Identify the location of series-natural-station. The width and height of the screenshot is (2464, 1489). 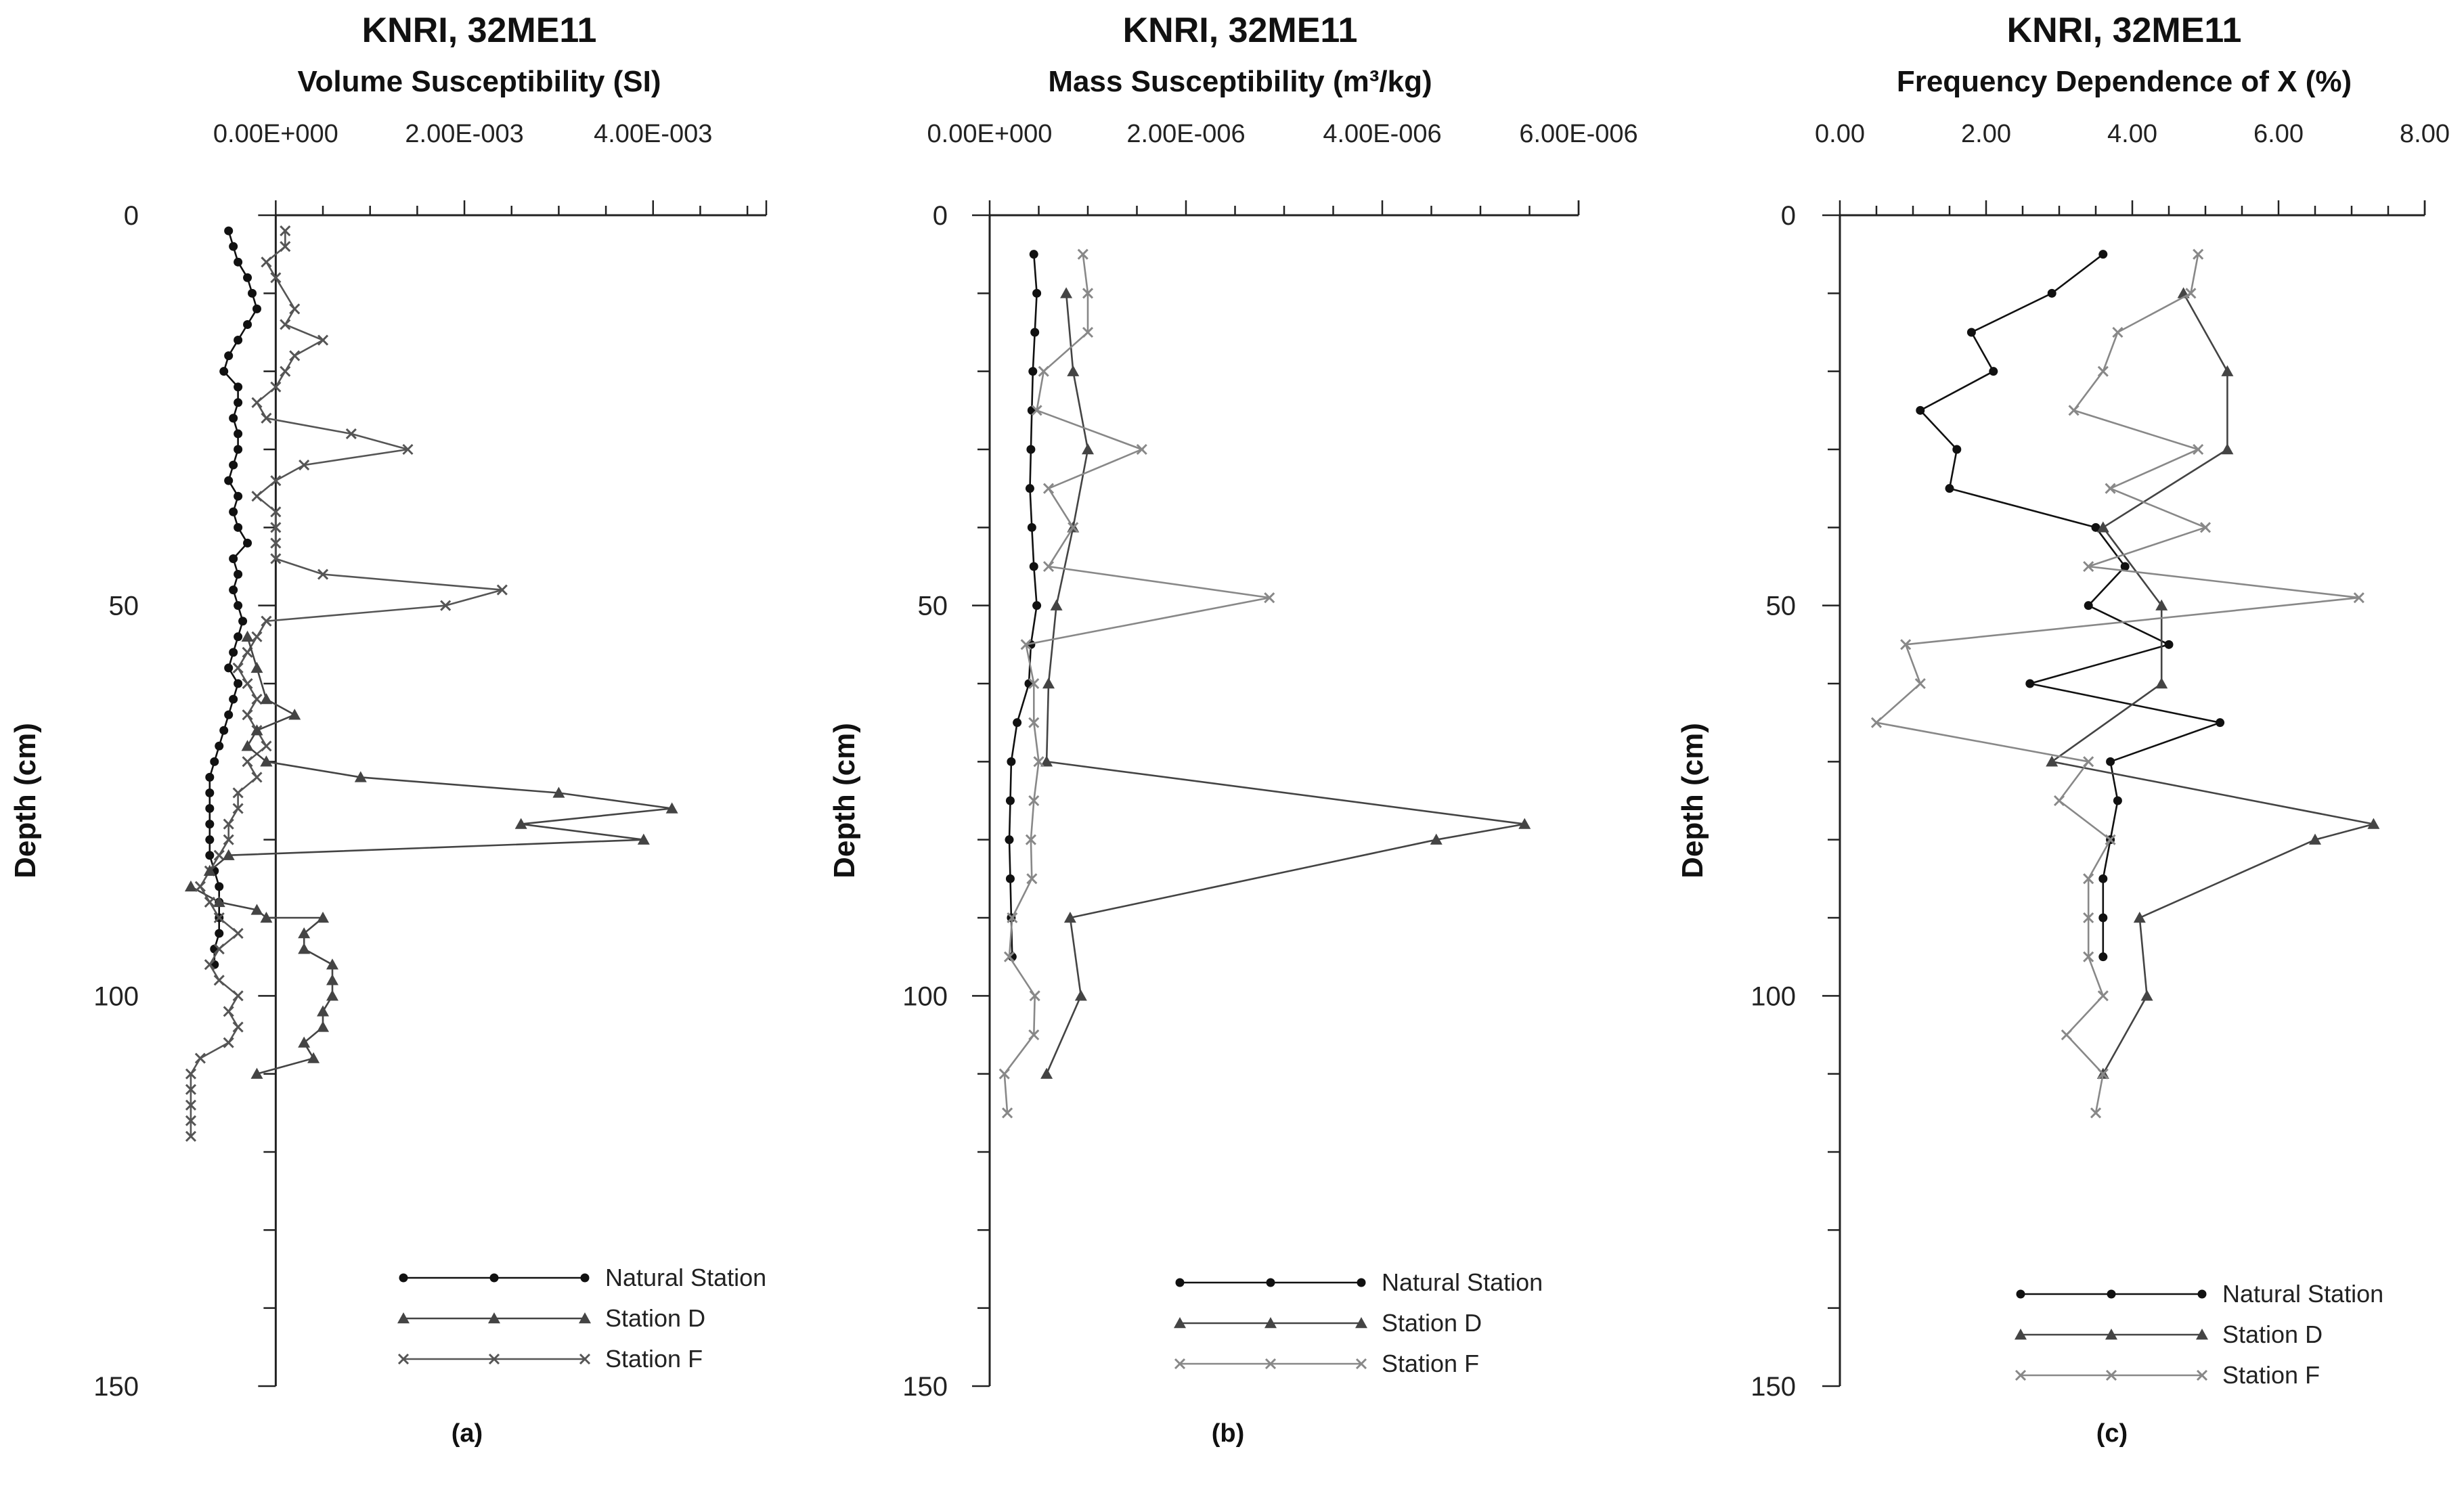
(1024, 606).